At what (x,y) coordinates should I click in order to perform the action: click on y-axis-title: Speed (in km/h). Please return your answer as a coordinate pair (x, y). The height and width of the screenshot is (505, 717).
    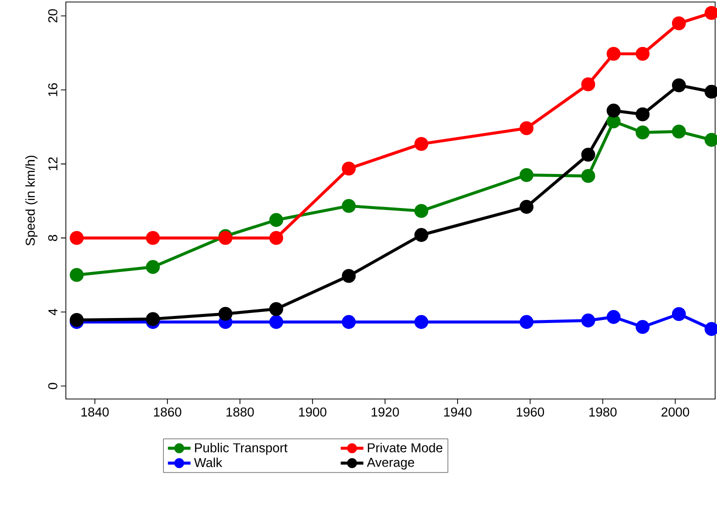
    Looking at the image, I should click on (31, 201).